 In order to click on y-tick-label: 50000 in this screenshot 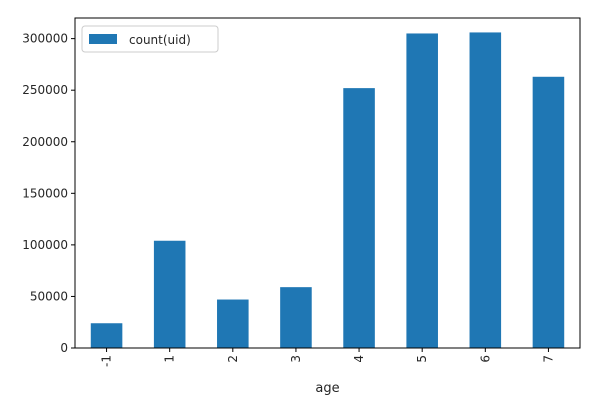, I will do `click(49, 296)`.